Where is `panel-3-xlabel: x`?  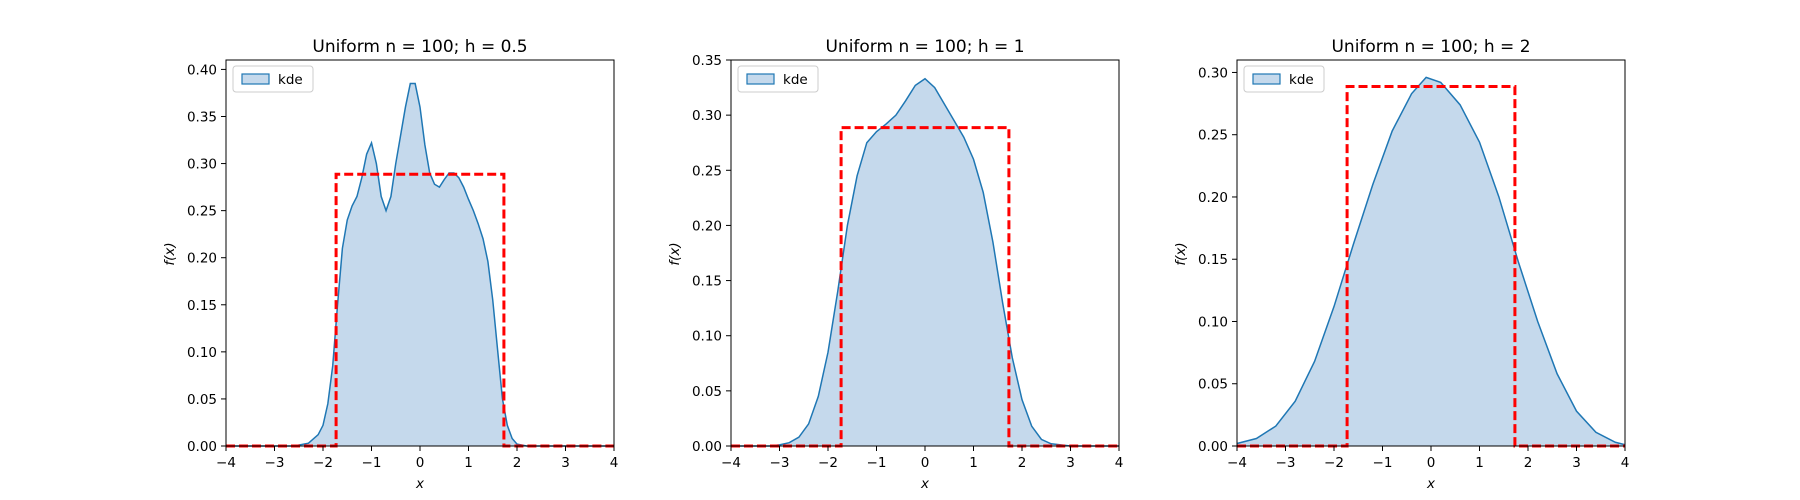 panel-3-xlabel: x is located at coordinates (1431, 484).